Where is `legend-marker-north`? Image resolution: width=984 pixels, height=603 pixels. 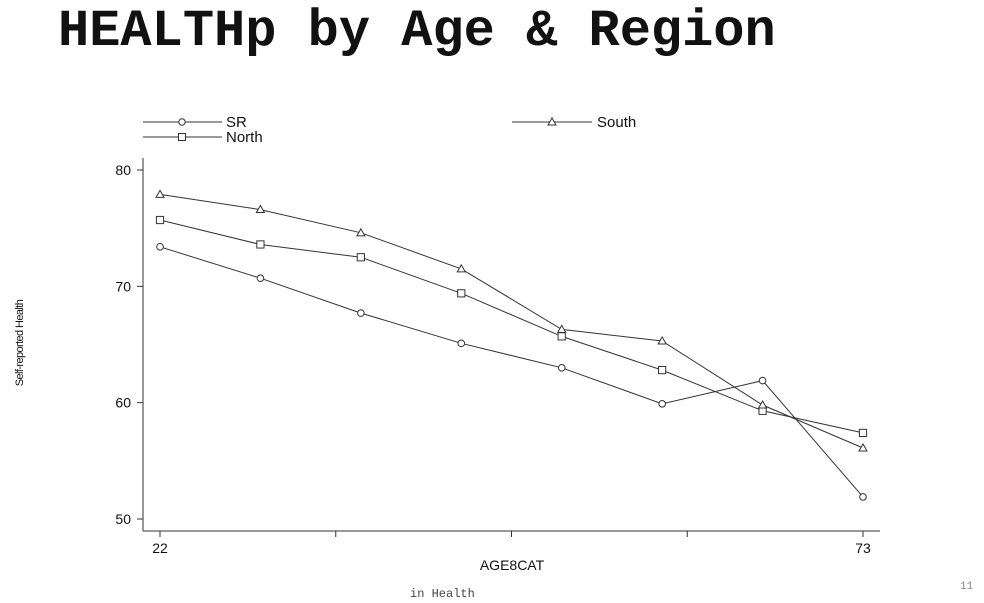 legend-marker-north is located at coordinates (182, 137).